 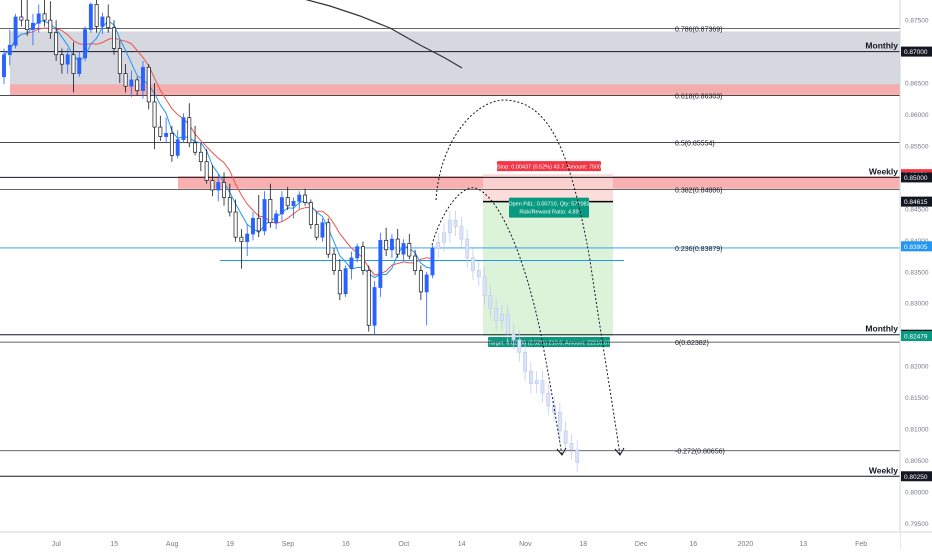 What do you see at coordinates (462, 544) in the screenshot?
I see `time-tick-label: 14` at bounding box center [462, 544].